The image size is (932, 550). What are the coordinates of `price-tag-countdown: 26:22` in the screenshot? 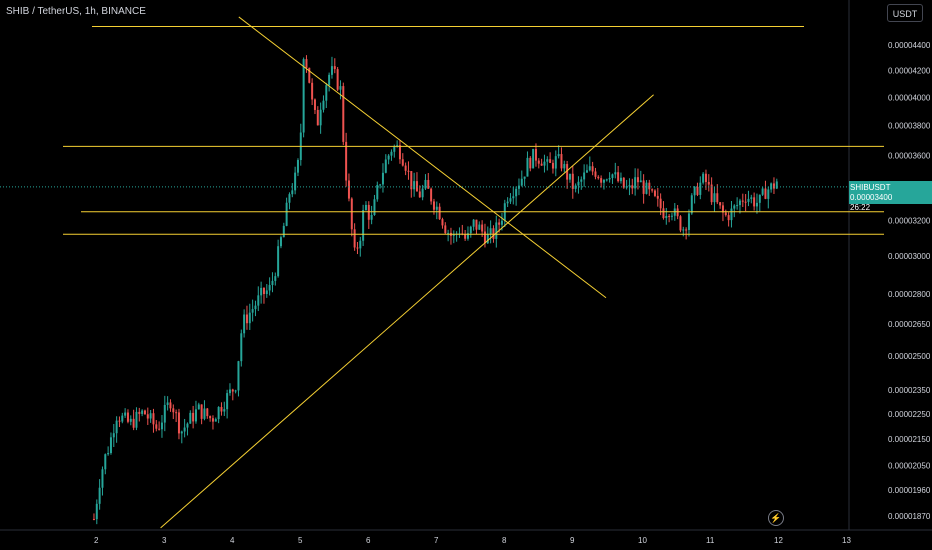 It's located at (860, 207).